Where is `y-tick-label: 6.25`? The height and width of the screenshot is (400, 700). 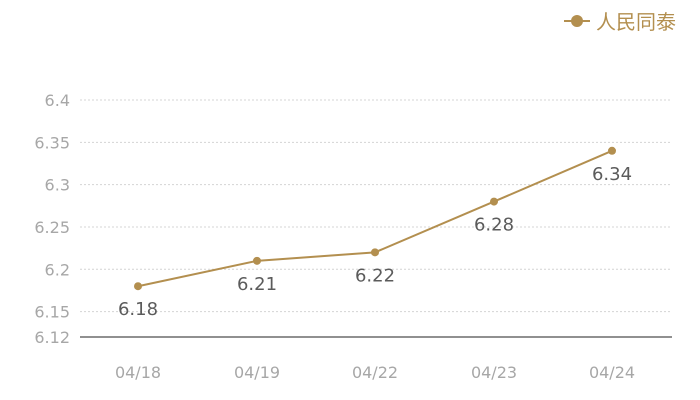
y-tick-label: 6.25 is located at coordinates (52, 227).